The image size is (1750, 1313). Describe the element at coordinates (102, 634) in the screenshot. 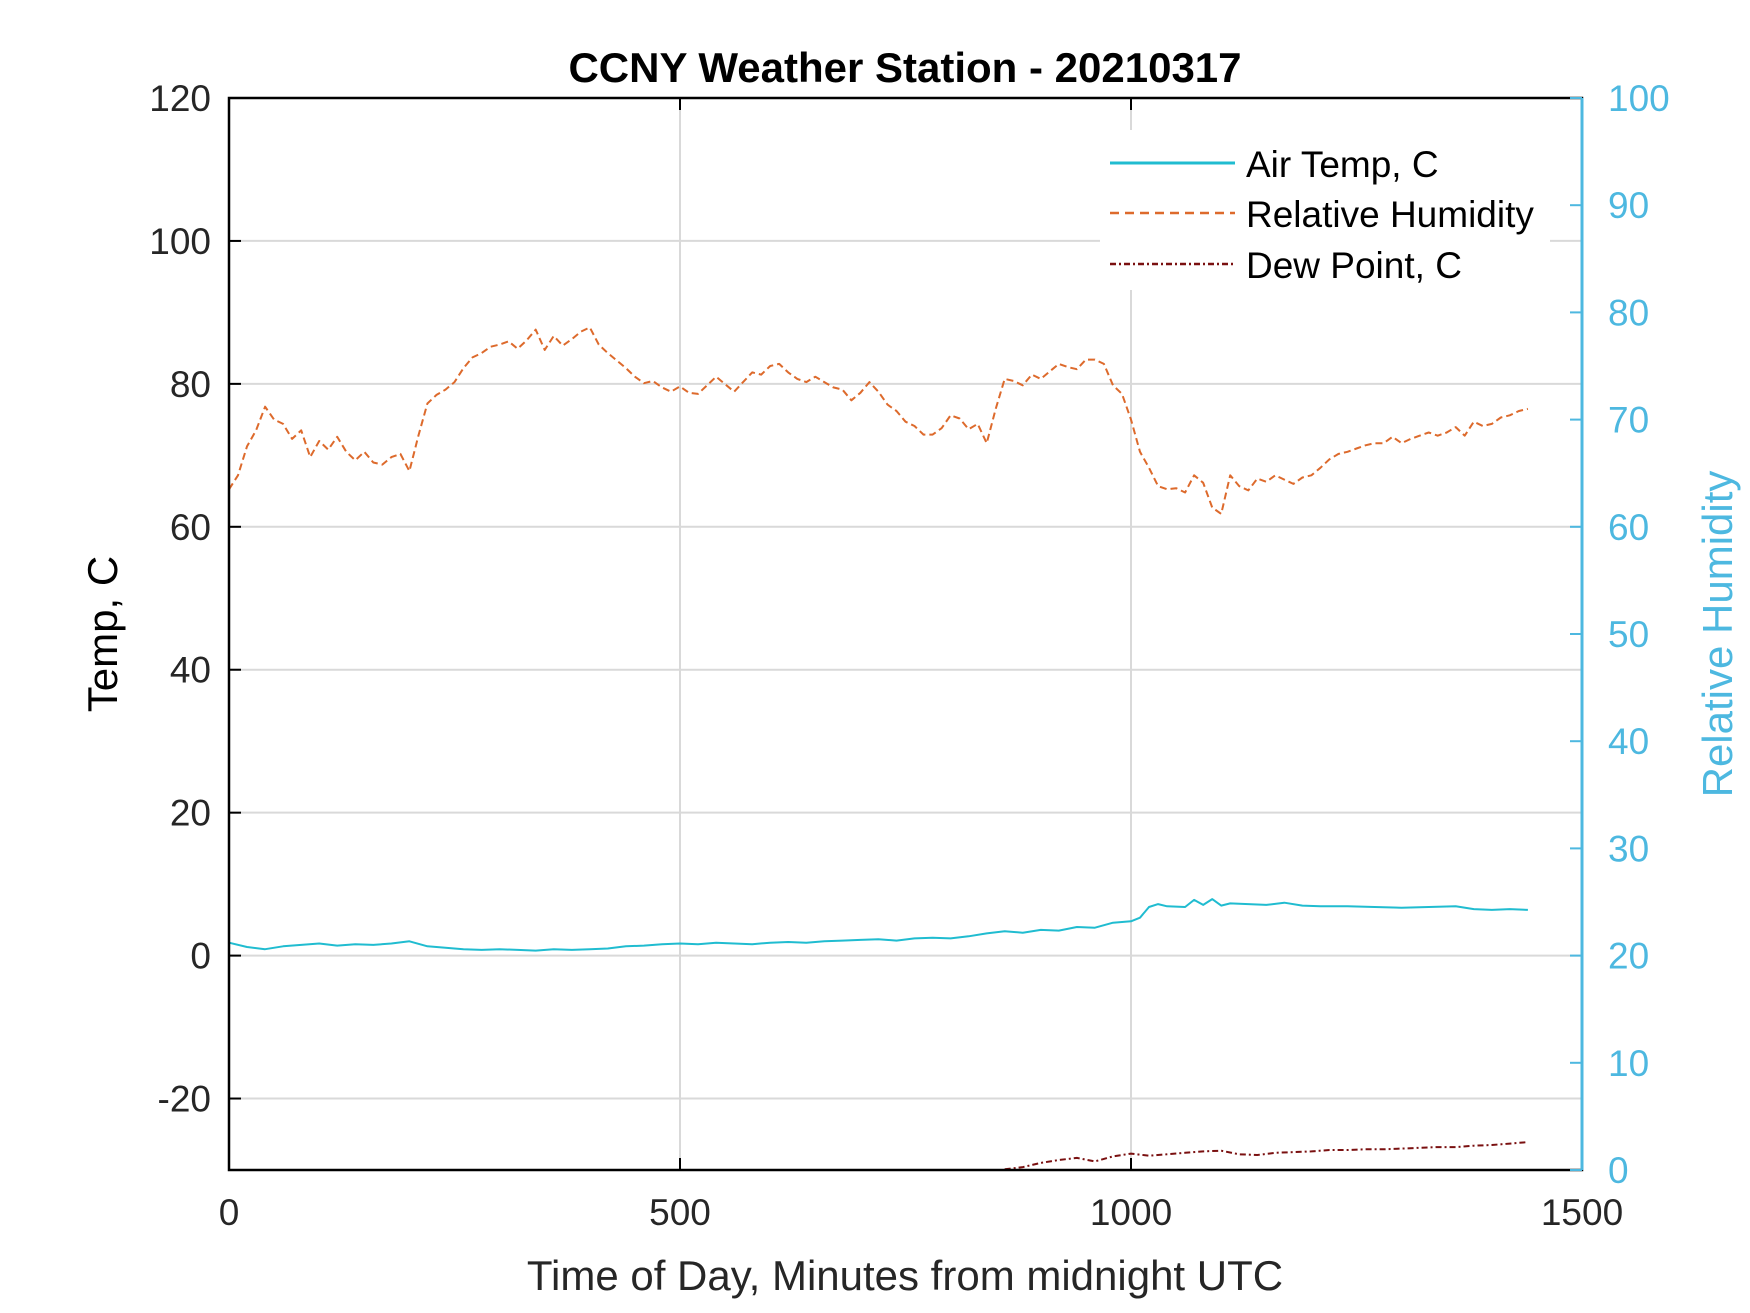

I see `y-left-axis-label: Temp, C` at that location.